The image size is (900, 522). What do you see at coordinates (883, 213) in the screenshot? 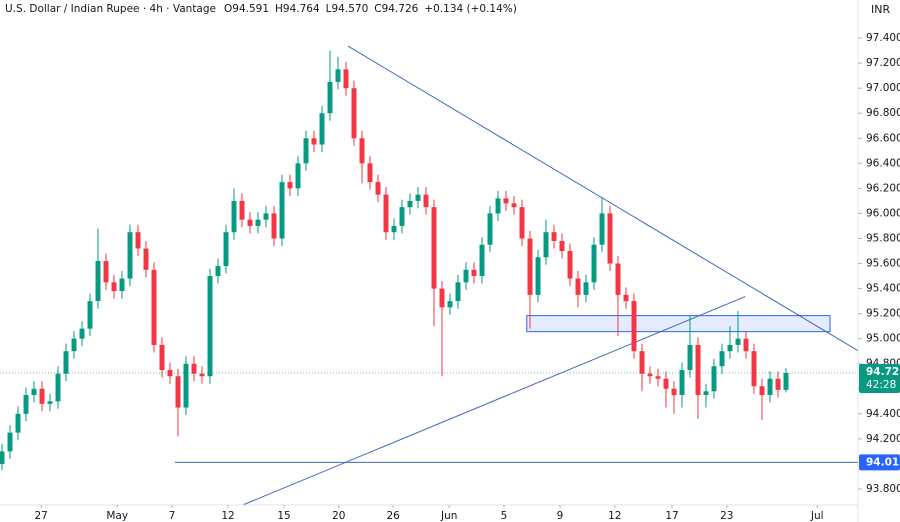
I see `y-tick-label: 96.000` at bounding box center [883, 213].